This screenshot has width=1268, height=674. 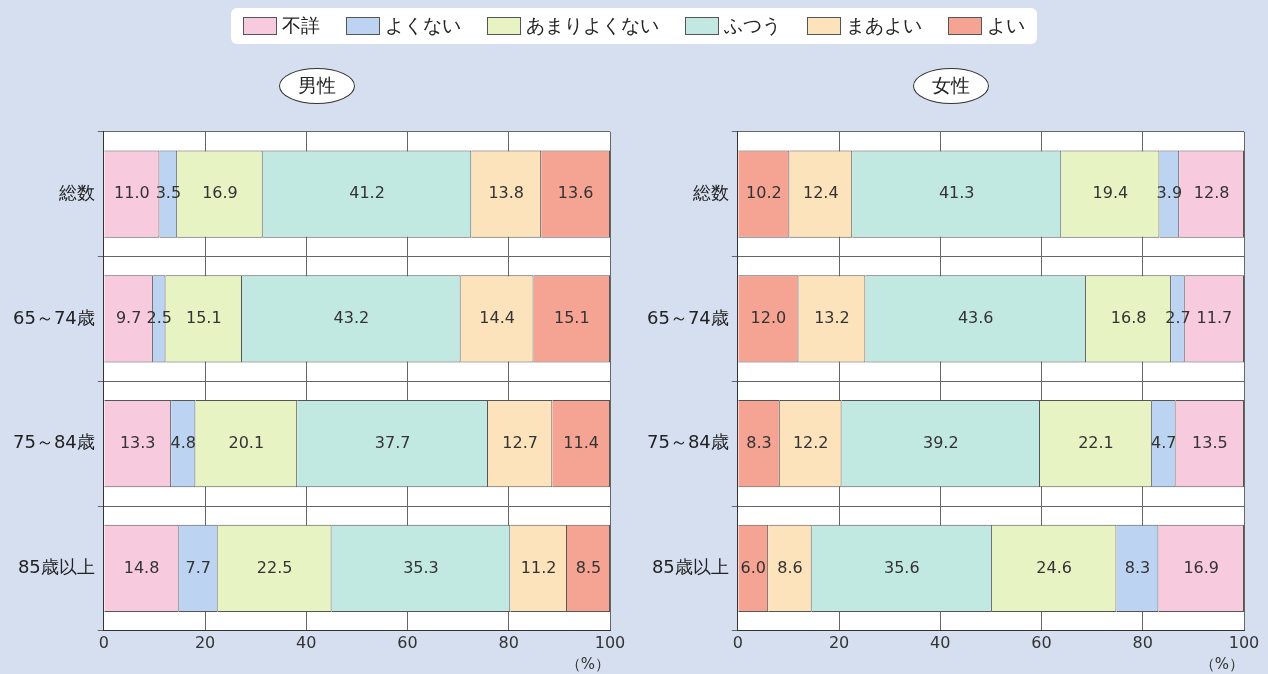 I want to click on data-label: 6.0, so click(x=753, y=567).